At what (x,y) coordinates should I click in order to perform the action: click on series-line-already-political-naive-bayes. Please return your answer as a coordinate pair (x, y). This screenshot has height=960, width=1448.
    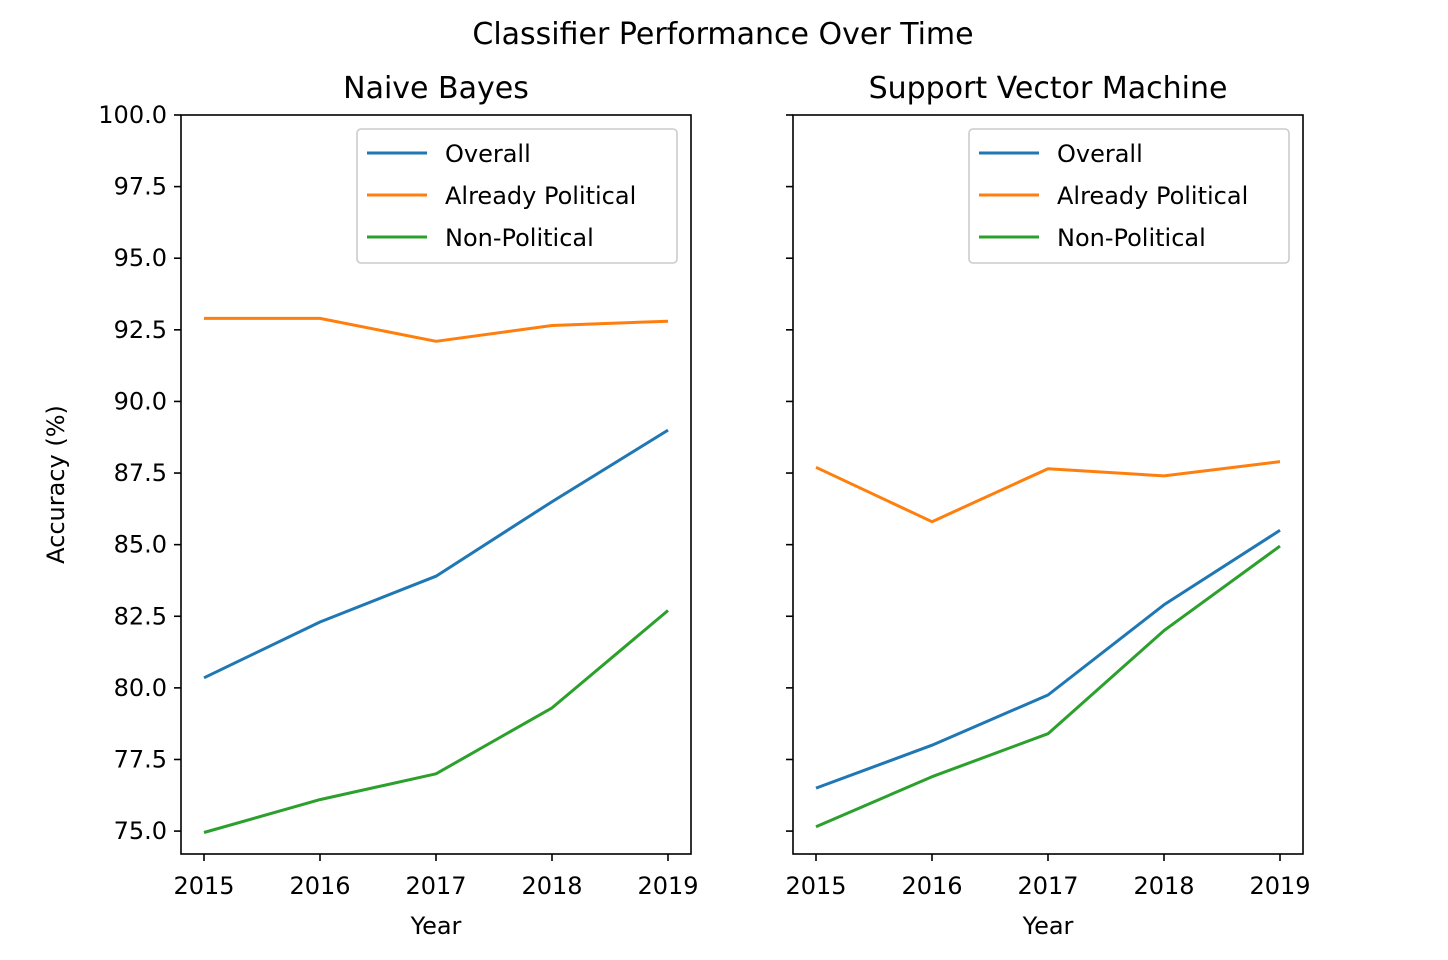
    Looking at the image, I should click on (436, 329).